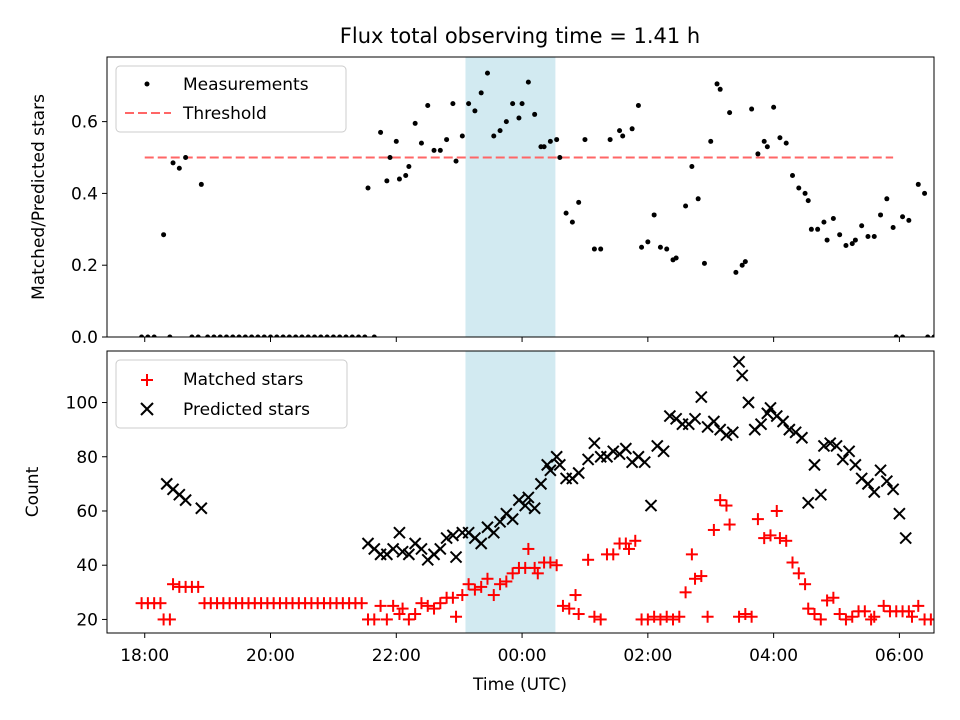 This screenshot has width=960, height=720. Describe the element at coordinates (243, 380) in the screenshot. I see `legend-matched-label: Matched stars` at that location.